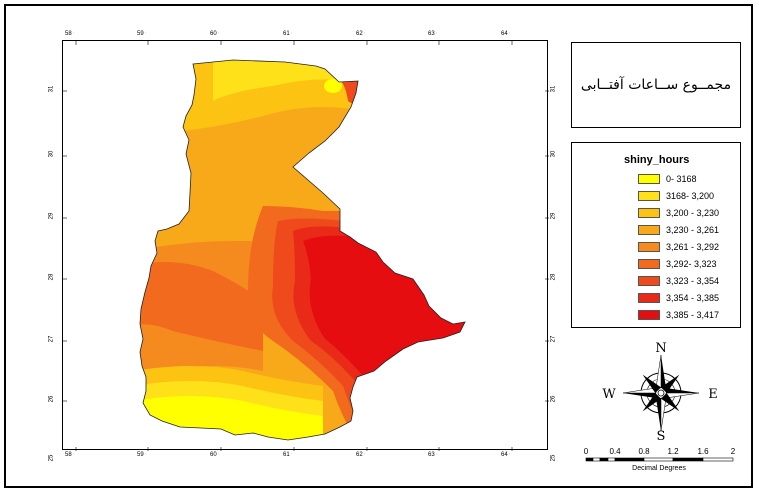 This screenshot has width=759, height=495. What do you see at coordinates (51, 89) in the screenshot?
I see `lat-label-left: 31` at bounding box center [51, 89].